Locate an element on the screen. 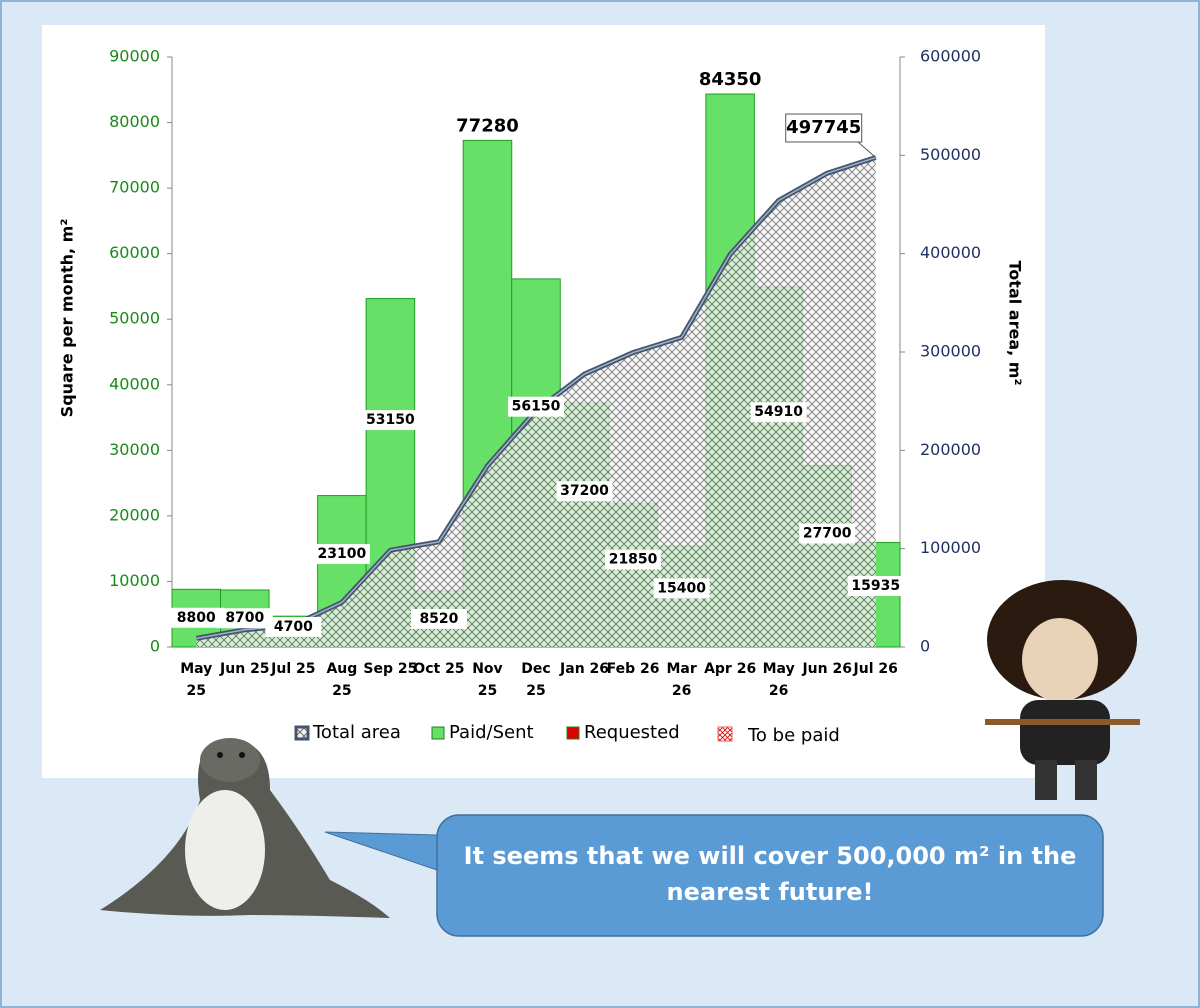  y-tick-label: 10000 is located at coordinates (134, 580).